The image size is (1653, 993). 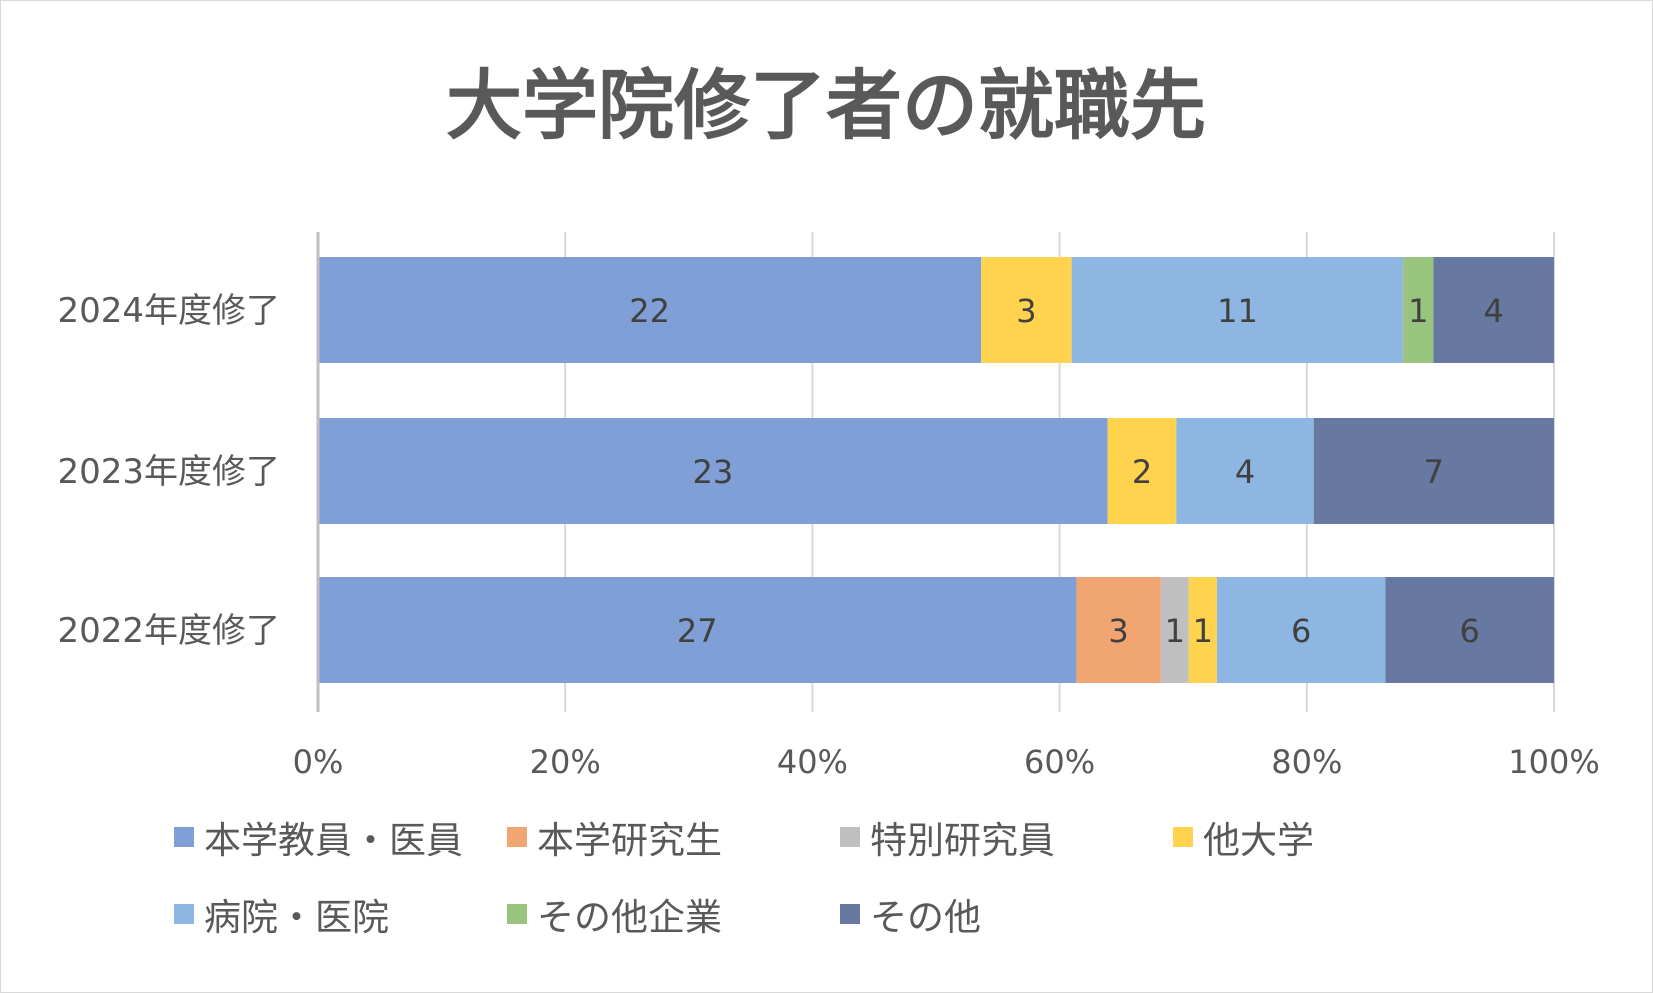 What do you see at coordinates (1306, 762) in the screenshot?
I see `x-tick-label: 80%` at bounding box center [1306, 762].